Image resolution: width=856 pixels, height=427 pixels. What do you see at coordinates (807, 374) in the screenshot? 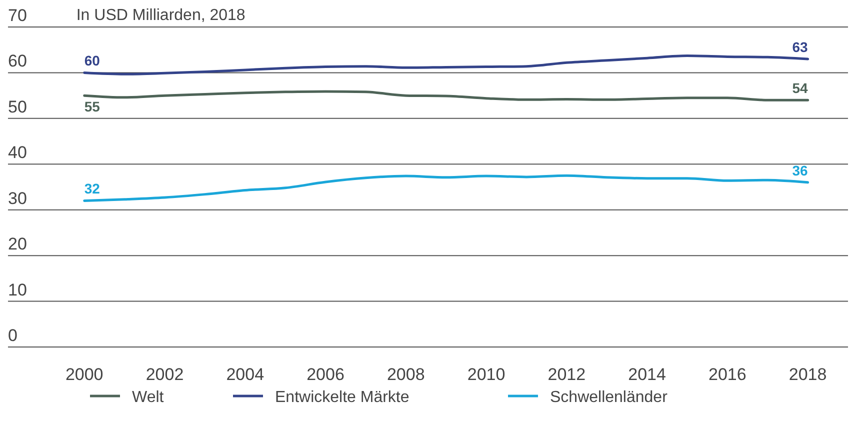
I see `x-tick-label: 2018` at bounding box center [807, 374].